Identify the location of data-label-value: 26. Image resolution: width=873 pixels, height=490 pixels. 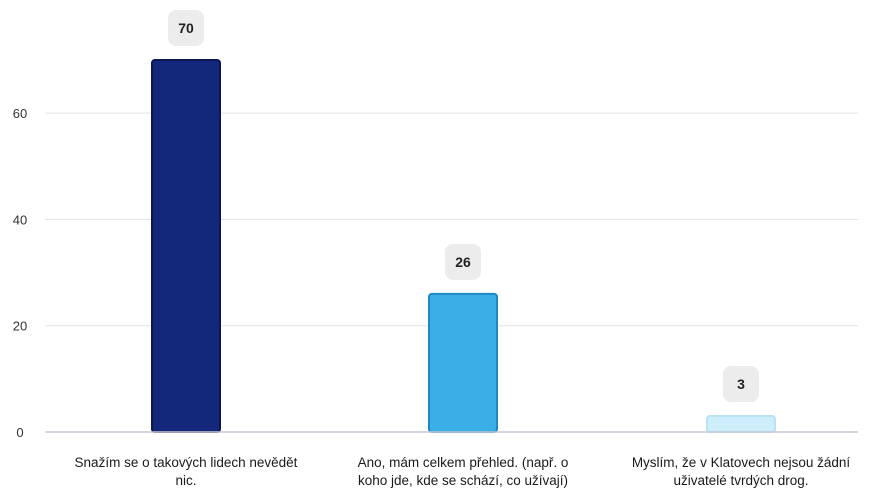
(463, 262).